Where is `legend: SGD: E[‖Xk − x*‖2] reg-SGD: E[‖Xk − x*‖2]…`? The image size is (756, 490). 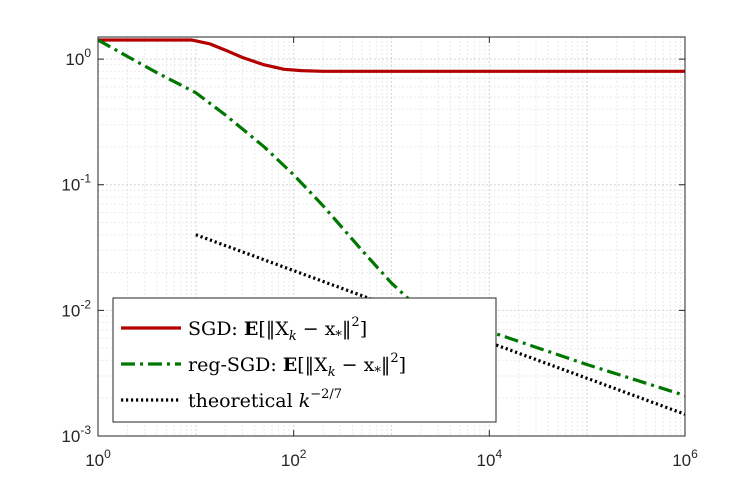
legend: SGD: E[‖Xk − x*‖2] reg-SGD: E[‖Xk − x*‖2]… is located at coordinates (304, 360).